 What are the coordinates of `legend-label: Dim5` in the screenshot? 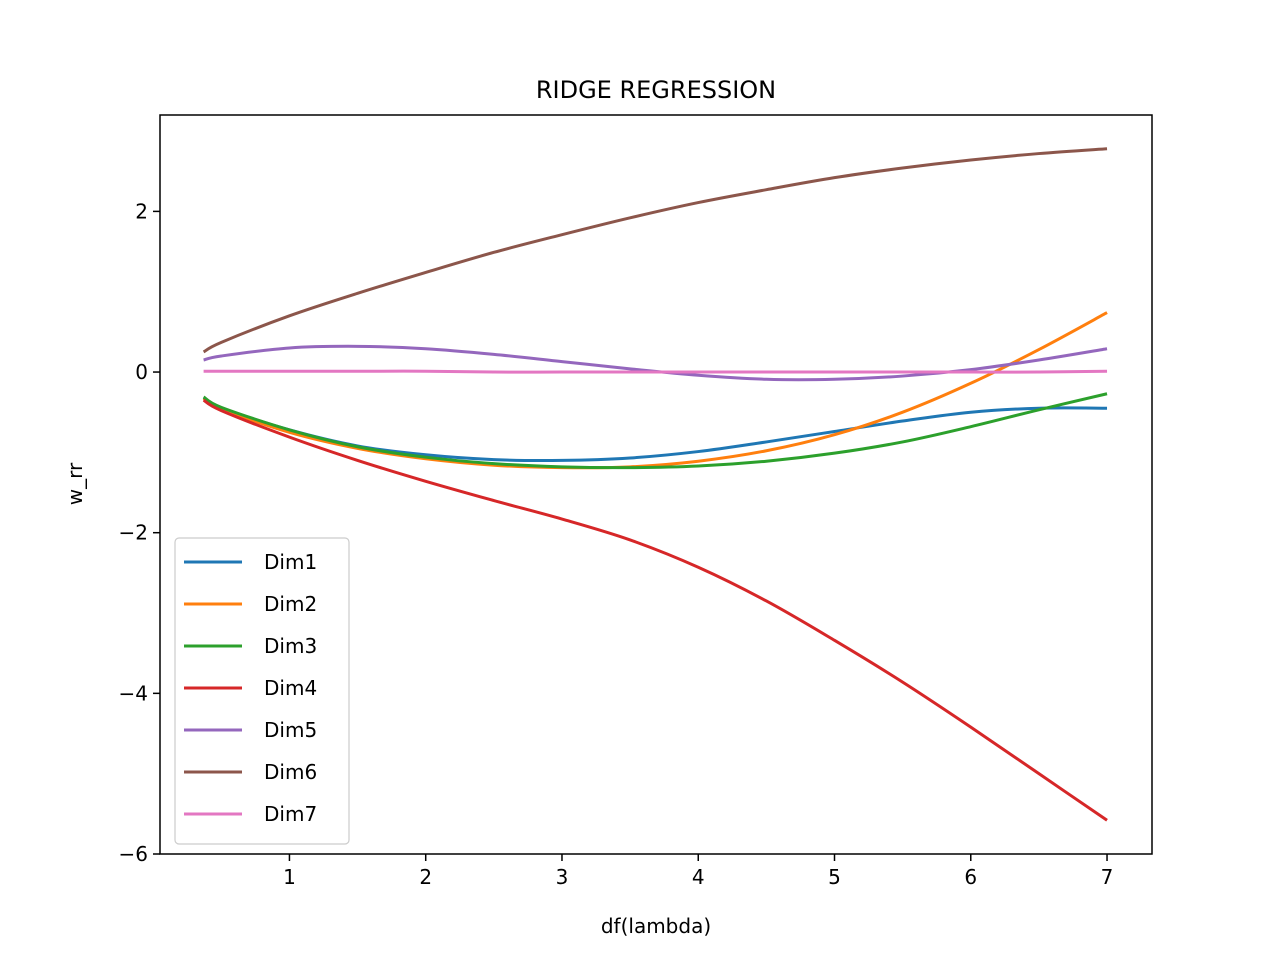 It's located at (290, 730).